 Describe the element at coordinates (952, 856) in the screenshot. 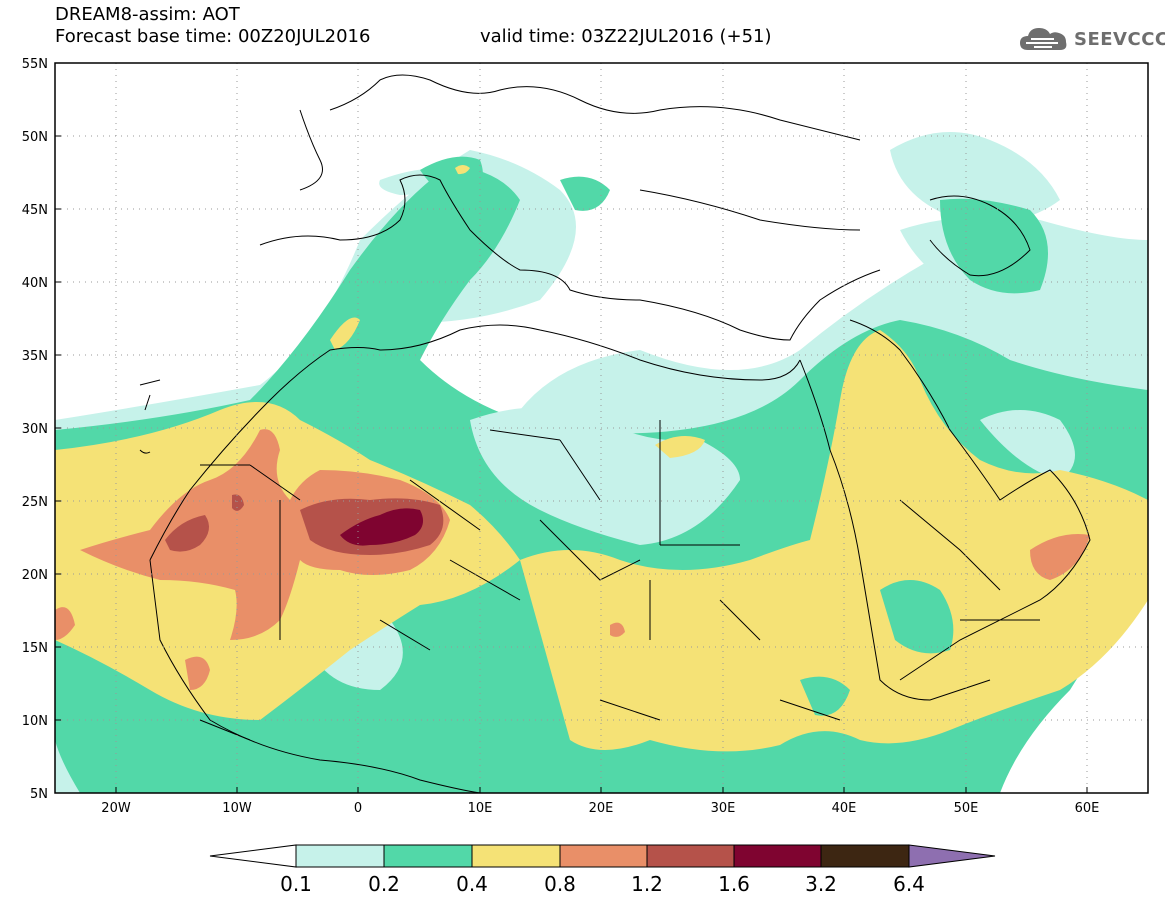

I see `colorbar-high-arrow` at that location.